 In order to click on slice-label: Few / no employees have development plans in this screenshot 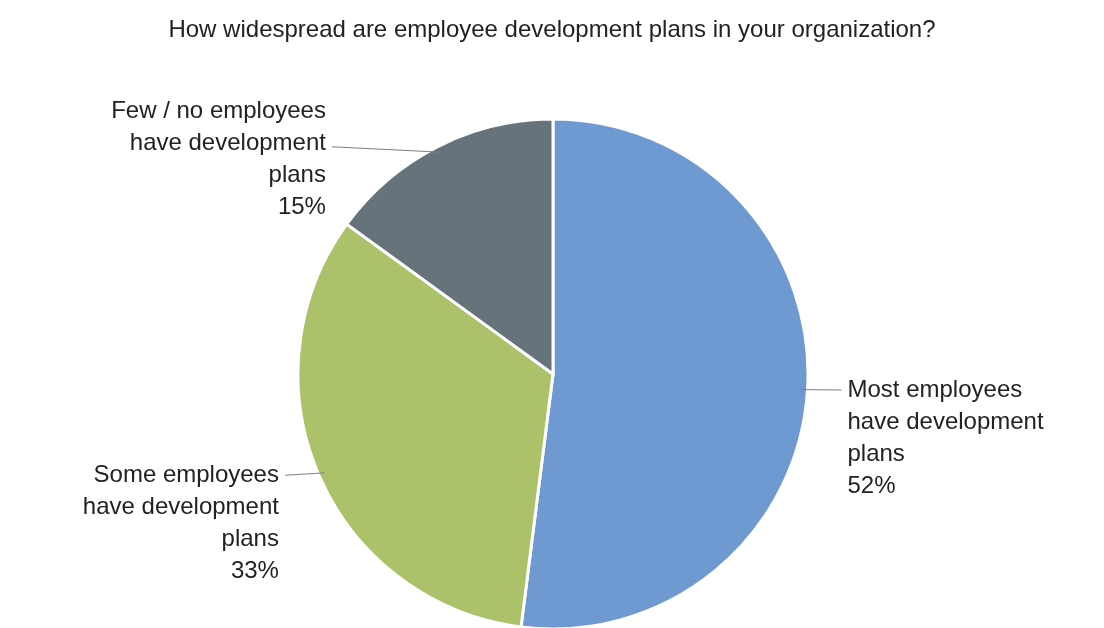, I will do `click(219, 142)`.